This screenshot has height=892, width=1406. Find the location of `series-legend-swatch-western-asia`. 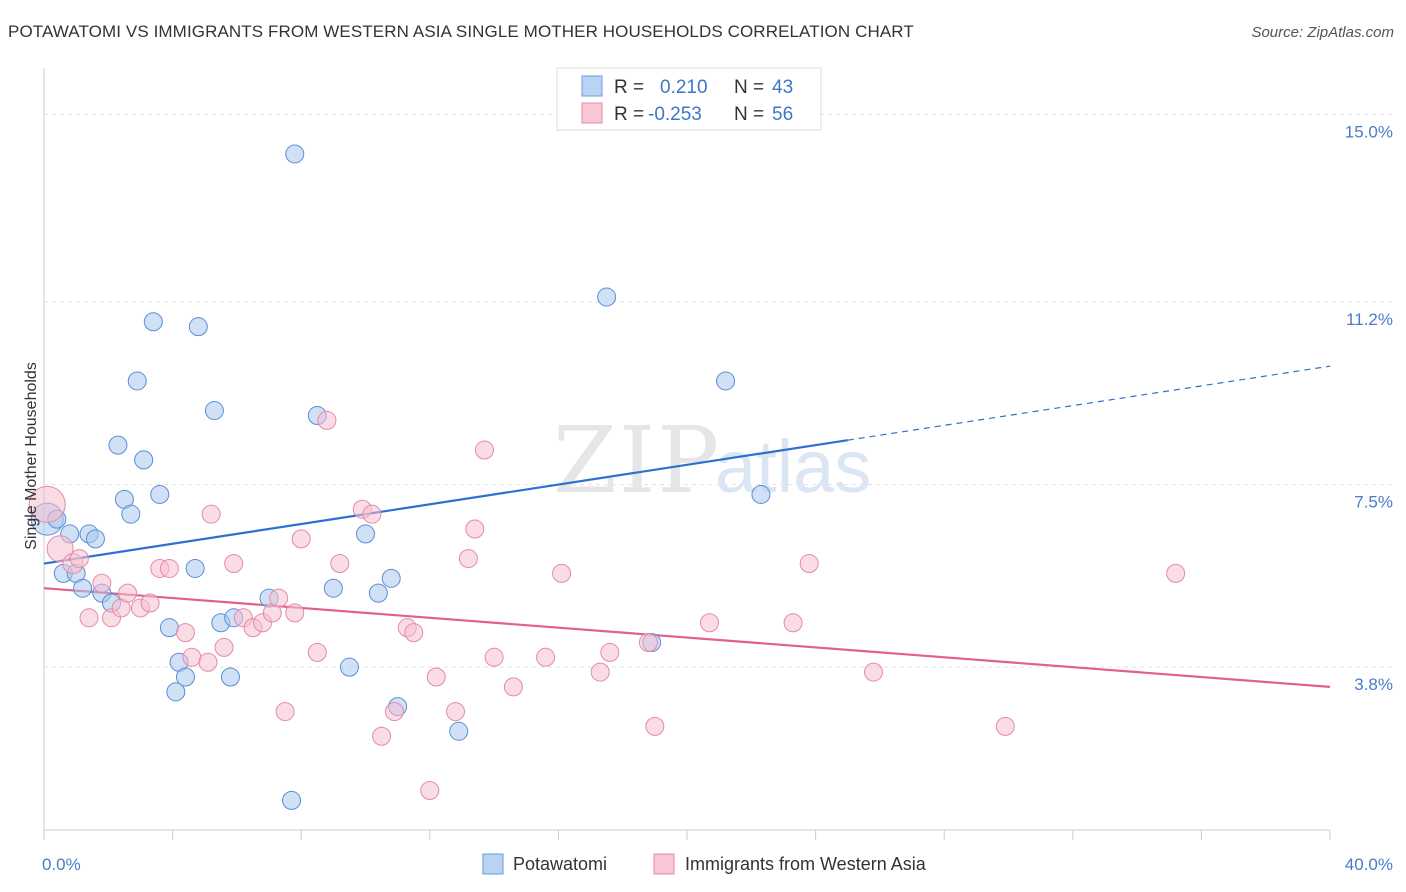

series-legend-swatch-western-asia is located at coordinates (664, 864).